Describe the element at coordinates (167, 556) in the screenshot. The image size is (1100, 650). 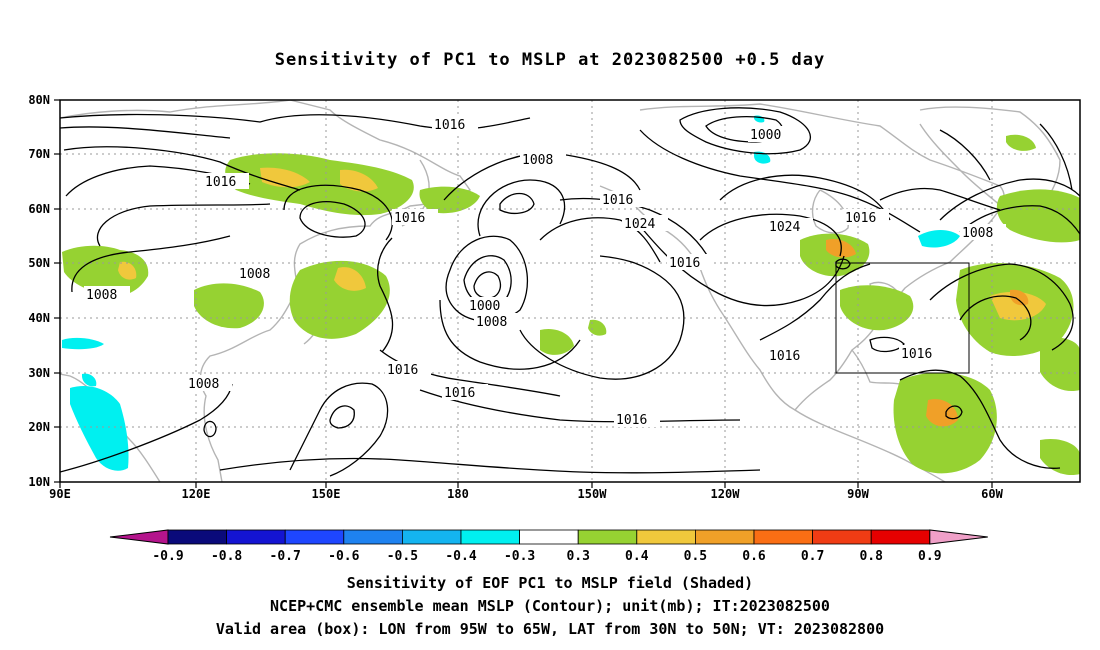
I see `colorbar-tick-label: -0.9` at that location.